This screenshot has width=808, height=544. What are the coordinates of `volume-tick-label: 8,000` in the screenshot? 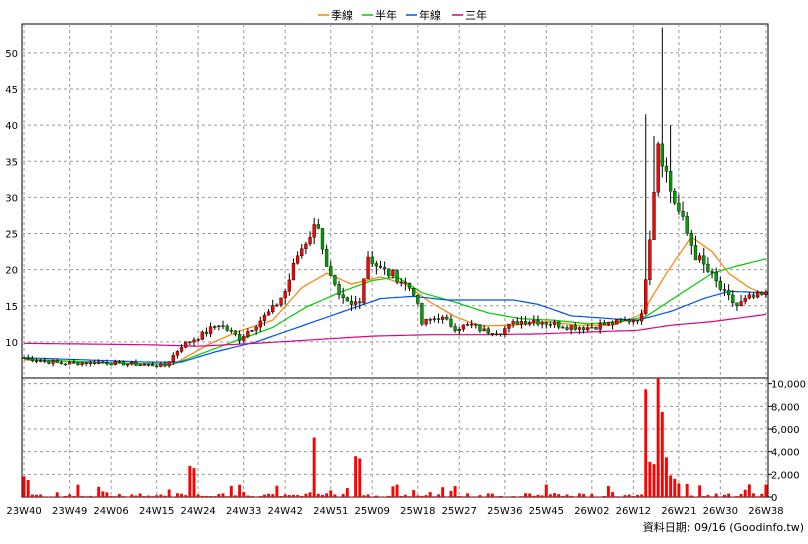 It's located at (785, 407).